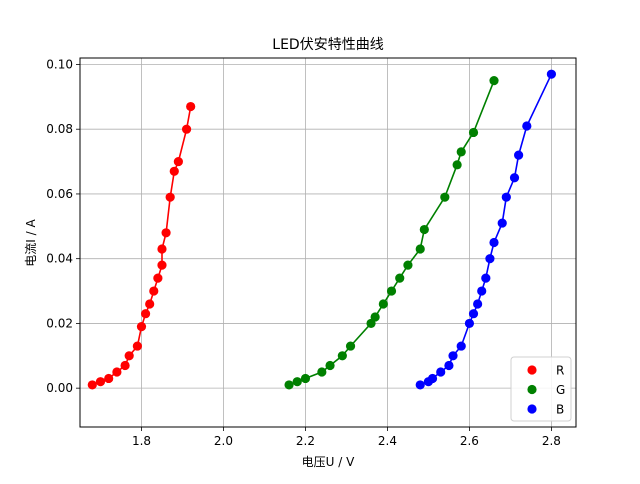  What do you see at coordinates (305, 441) in the screenshot?
I see `x-tick-label: 2.2` at bounding box center [305, 441].